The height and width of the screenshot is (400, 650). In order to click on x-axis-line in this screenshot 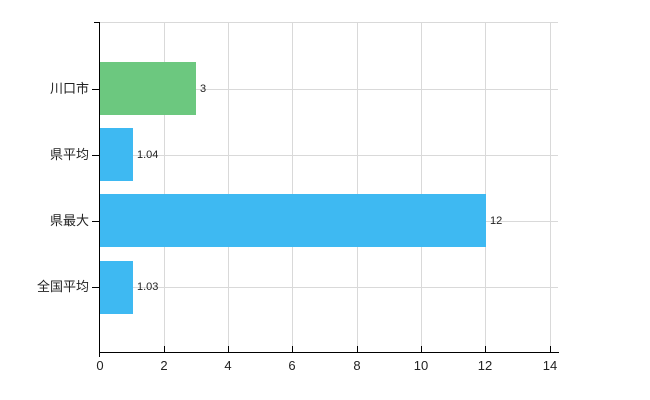, I will do `click(329, 352)`.